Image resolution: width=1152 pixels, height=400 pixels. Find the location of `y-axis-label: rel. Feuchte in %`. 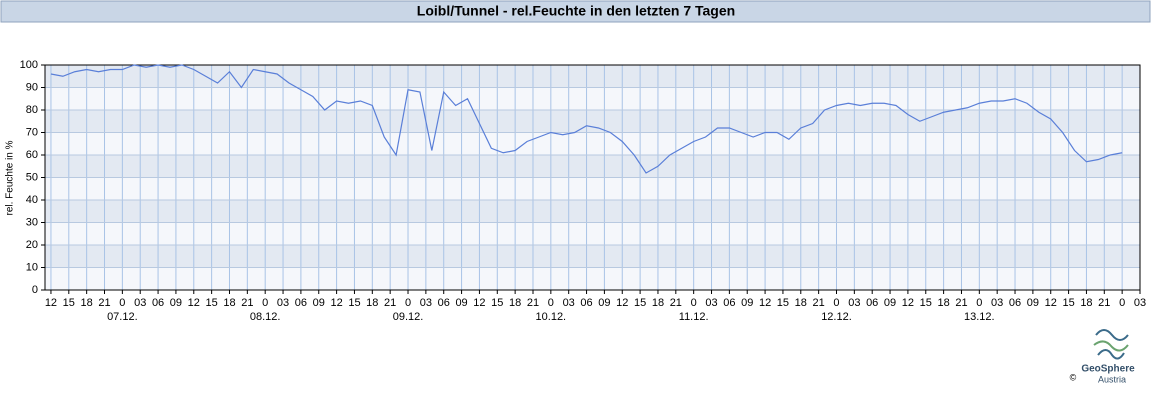

y-axis-label: rel. Feuchte in % is located at coordinates (10, 177).